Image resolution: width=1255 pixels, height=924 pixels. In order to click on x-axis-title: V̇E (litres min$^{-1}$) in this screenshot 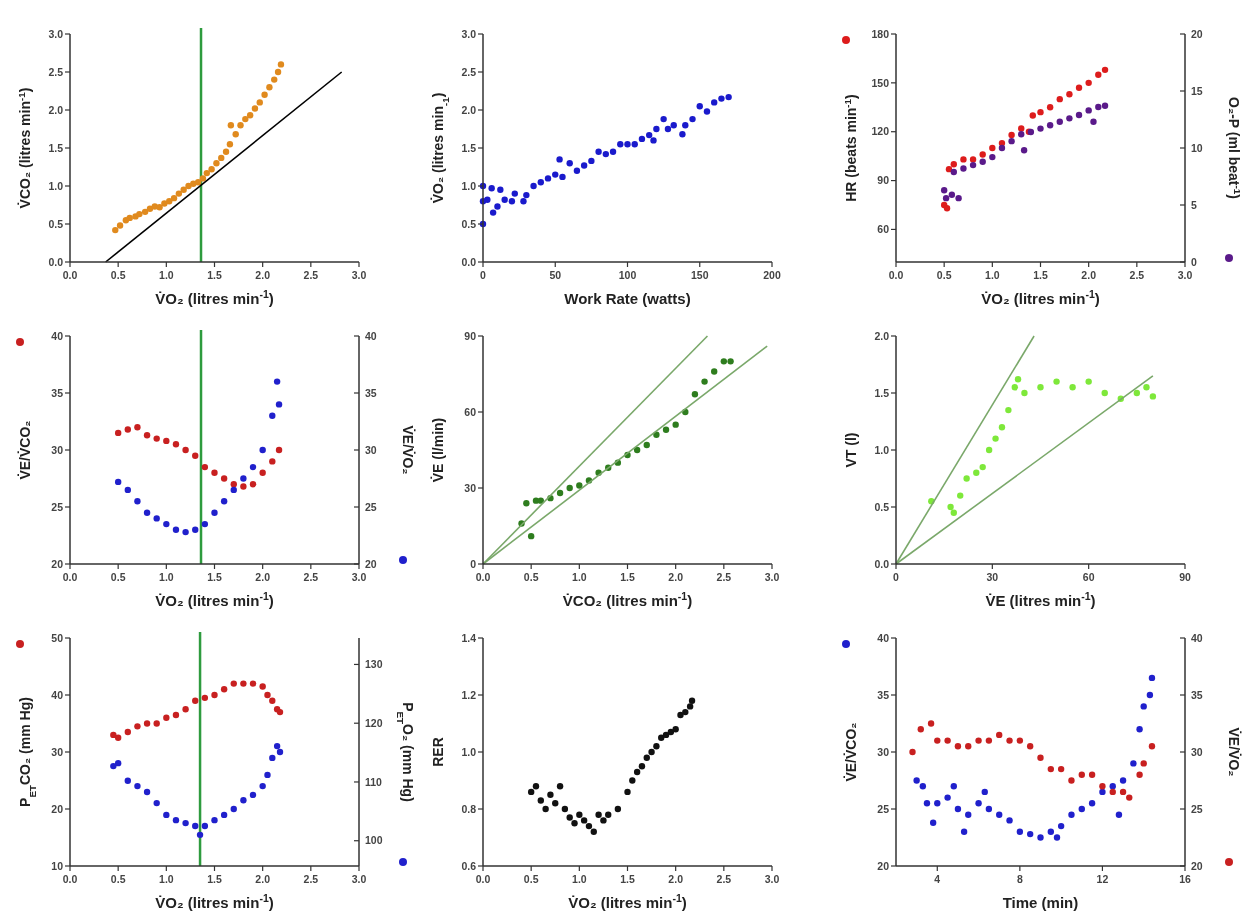, I will do `click(1040, 599)`.